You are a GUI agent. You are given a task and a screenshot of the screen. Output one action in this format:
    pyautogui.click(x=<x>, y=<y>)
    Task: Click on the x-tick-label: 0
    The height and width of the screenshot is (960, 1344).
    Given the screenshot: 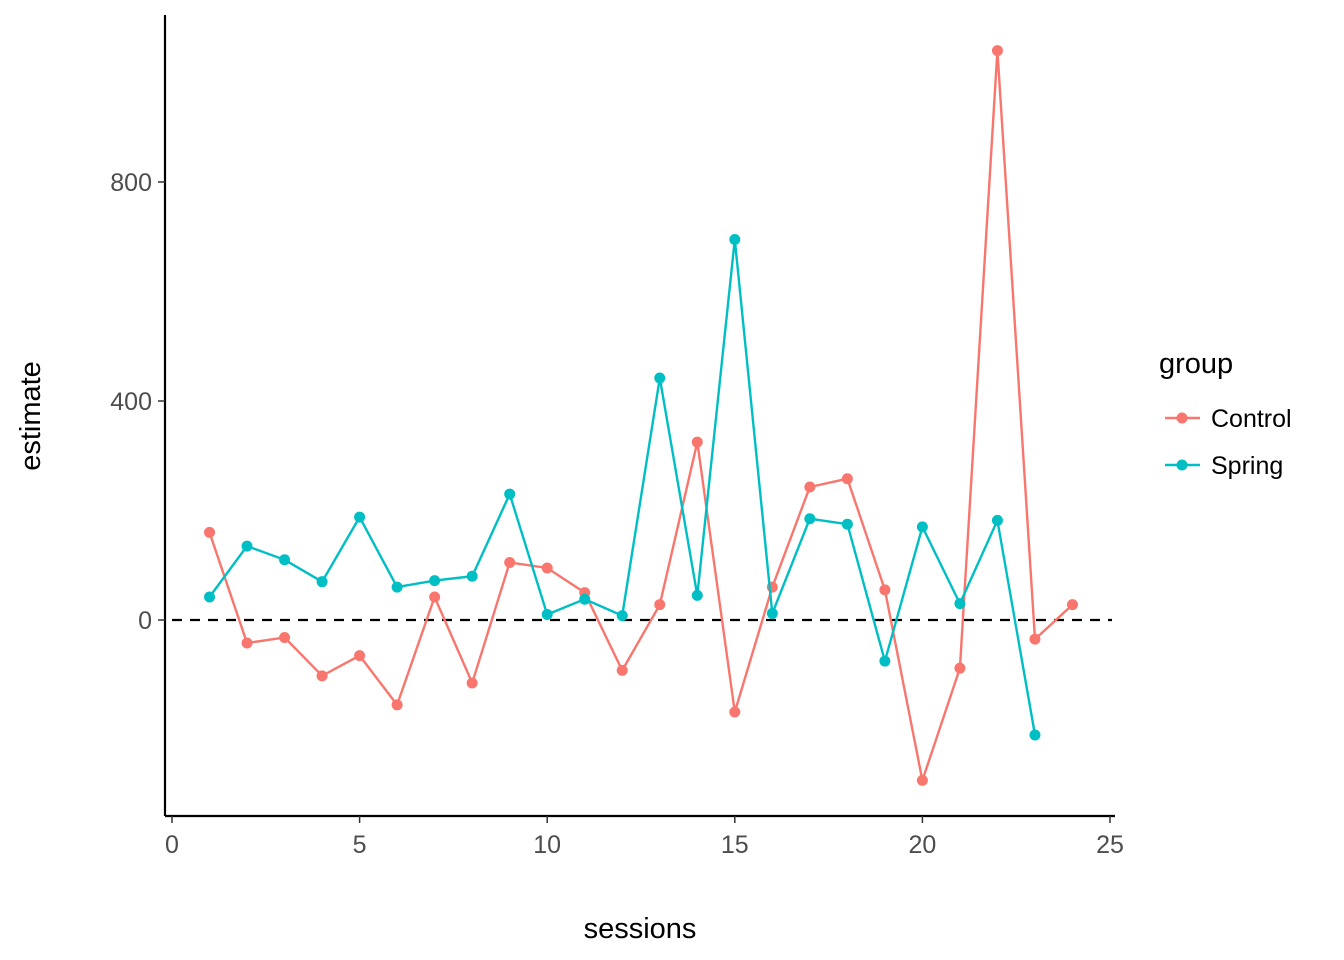 What is the action you would take?
    pyautogui.click(x=172, y=845)
    